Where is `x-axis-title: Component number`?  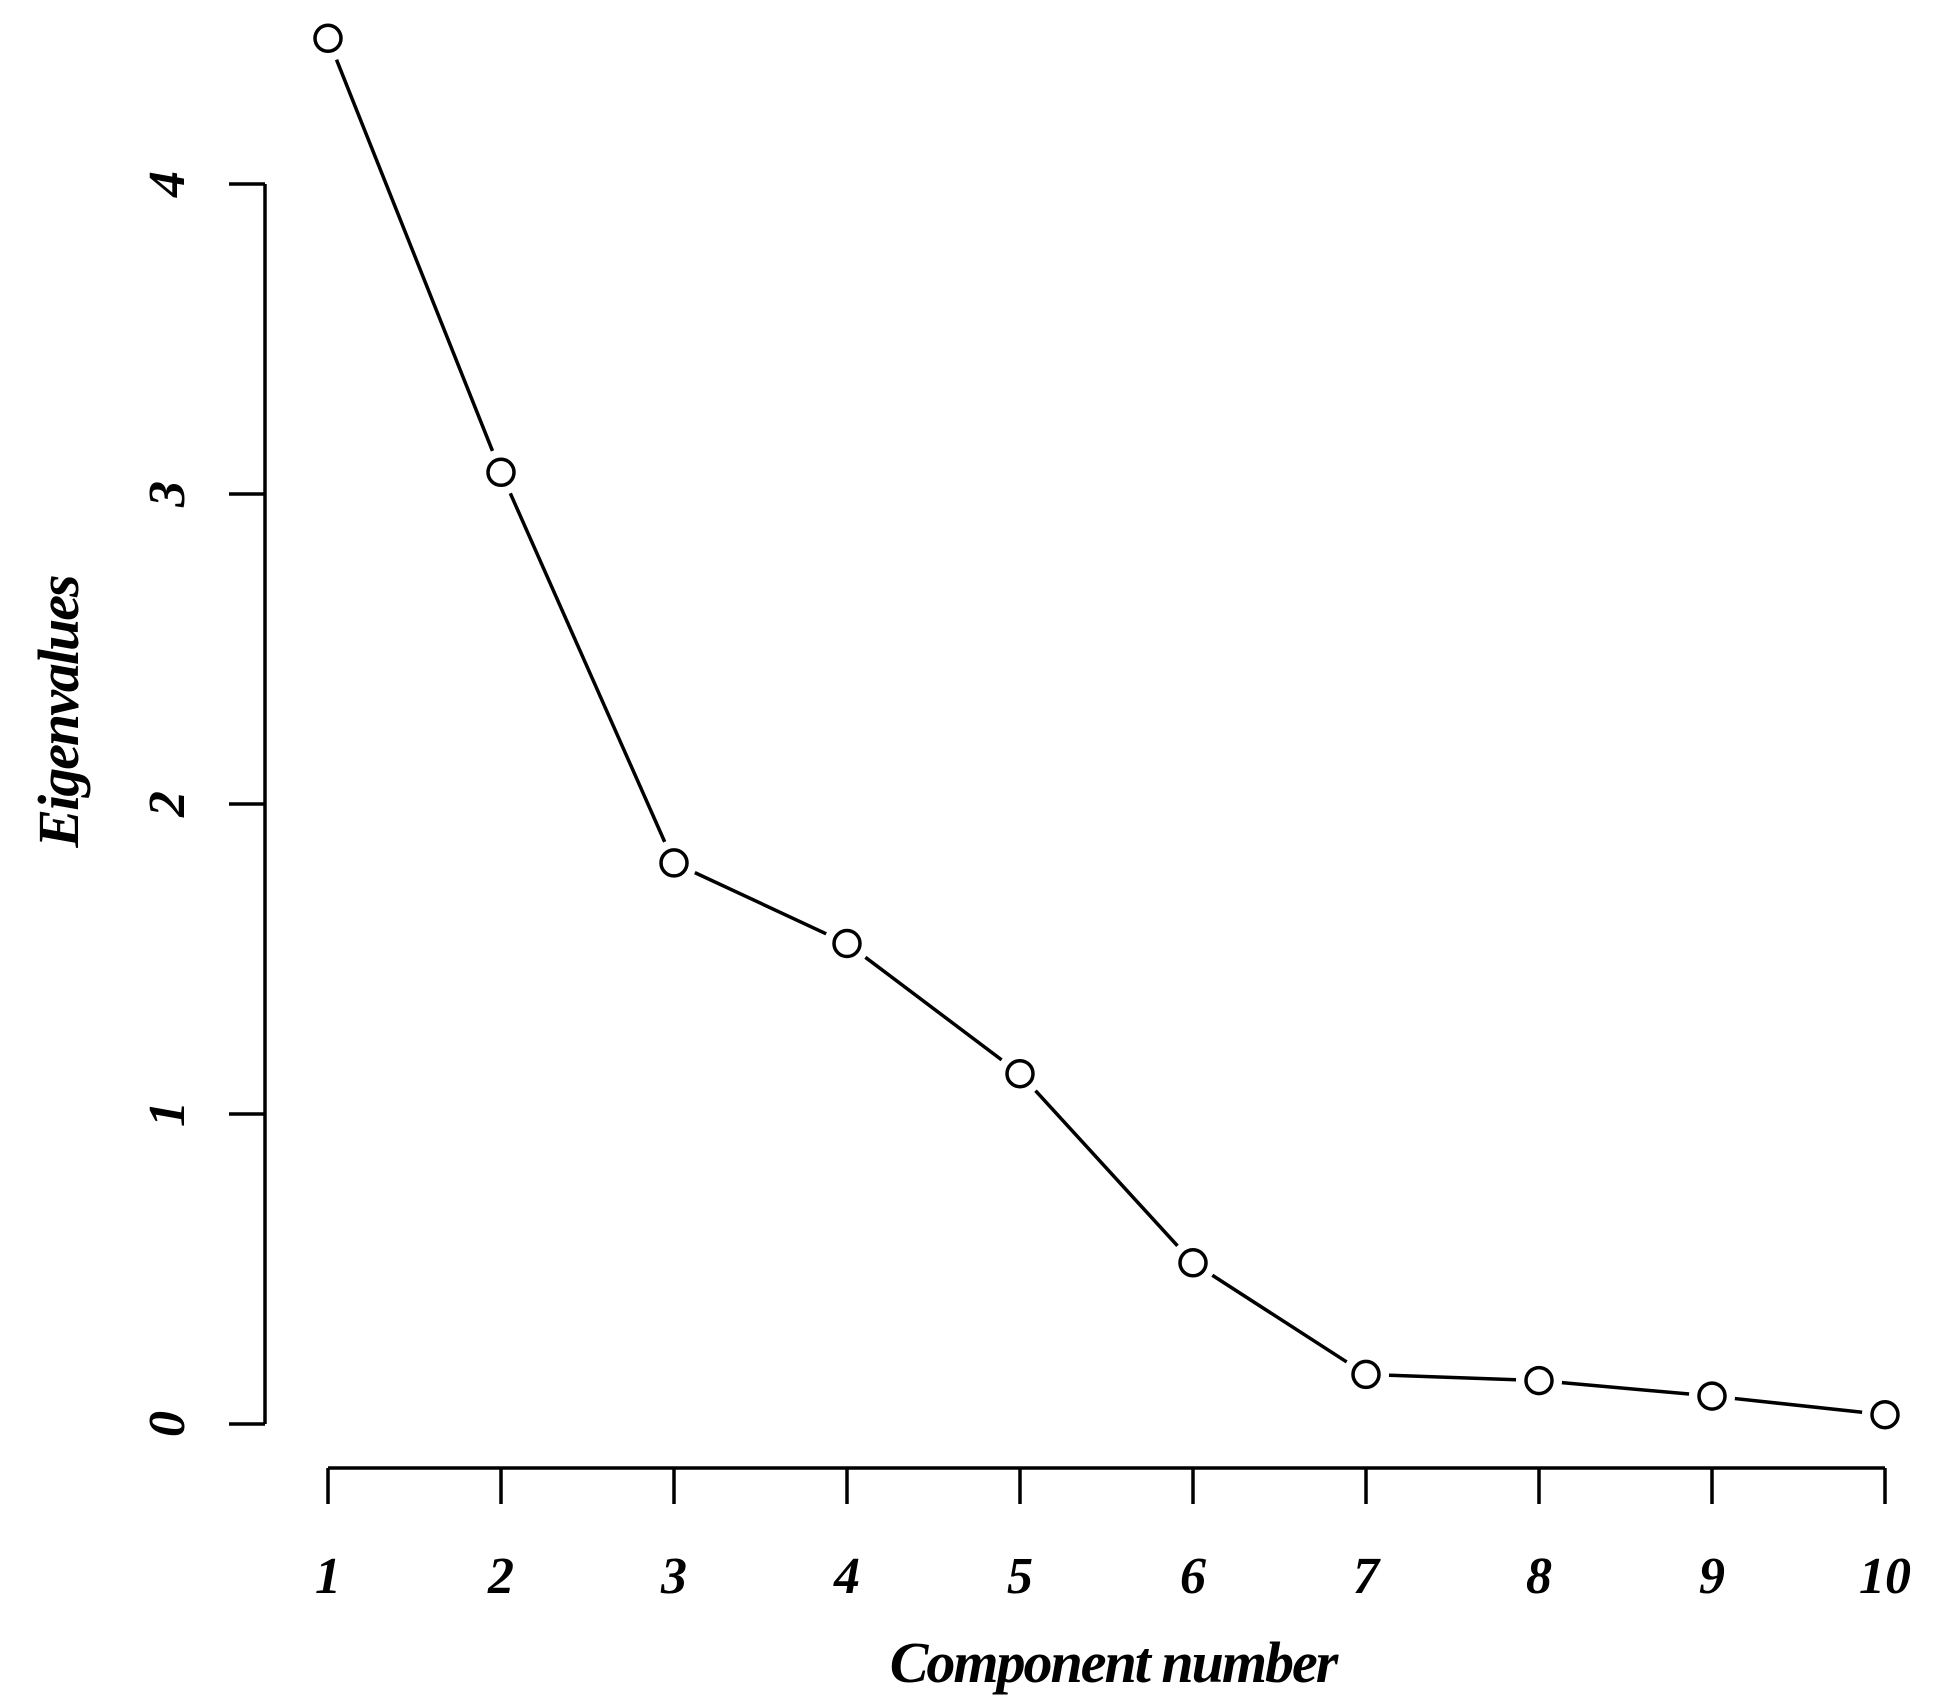
x-axis-title: Component number is located at coordinates (1114, 1662).